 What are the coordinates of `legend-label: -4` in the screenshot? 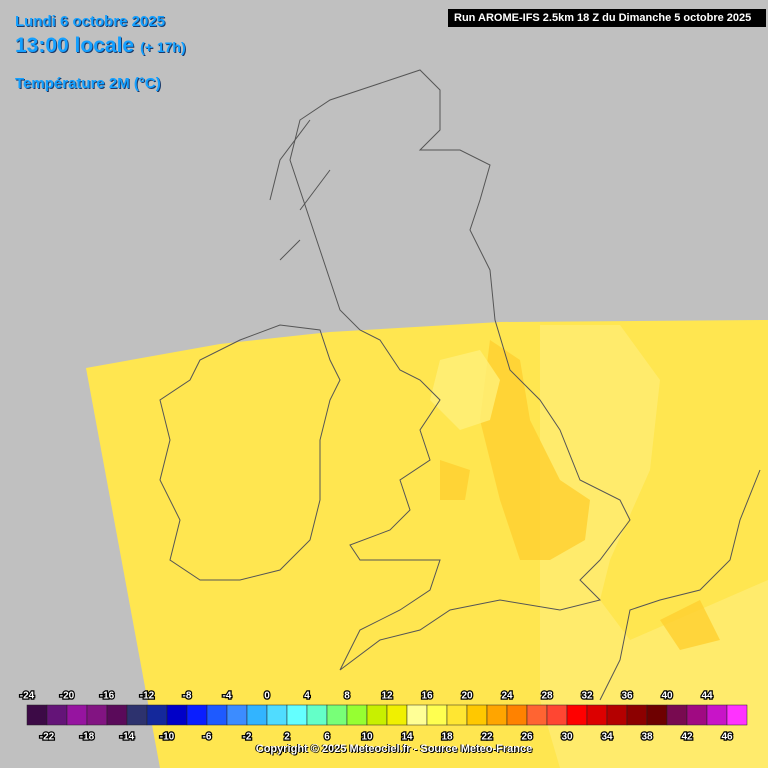 It's located at (227, 696).